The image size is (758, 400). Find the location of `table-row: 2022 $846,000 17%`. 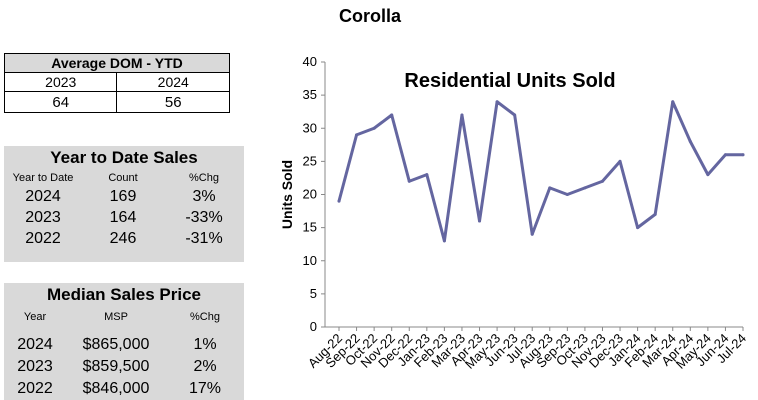

table-row: 2022 $846,000 17% is located at coordinates (124, 389).